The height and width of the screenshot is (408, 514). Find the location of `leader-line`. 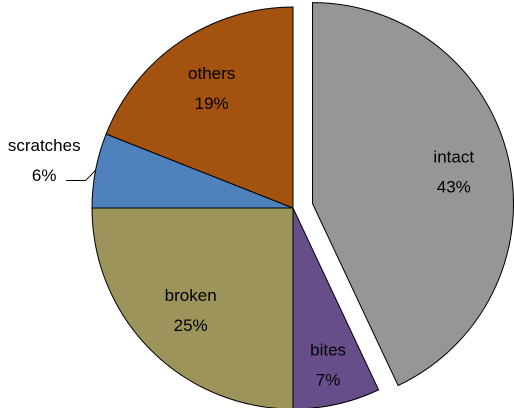

leader-line is located at coordinates (81, 175).